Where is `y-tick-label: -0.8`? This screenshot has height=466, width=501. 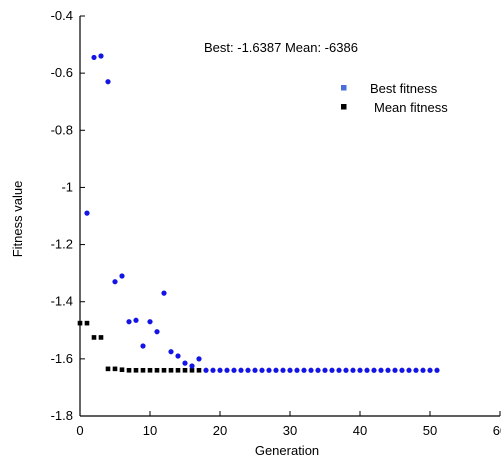 y-tick-label: -0.8 is located at coordinates (62, 129).